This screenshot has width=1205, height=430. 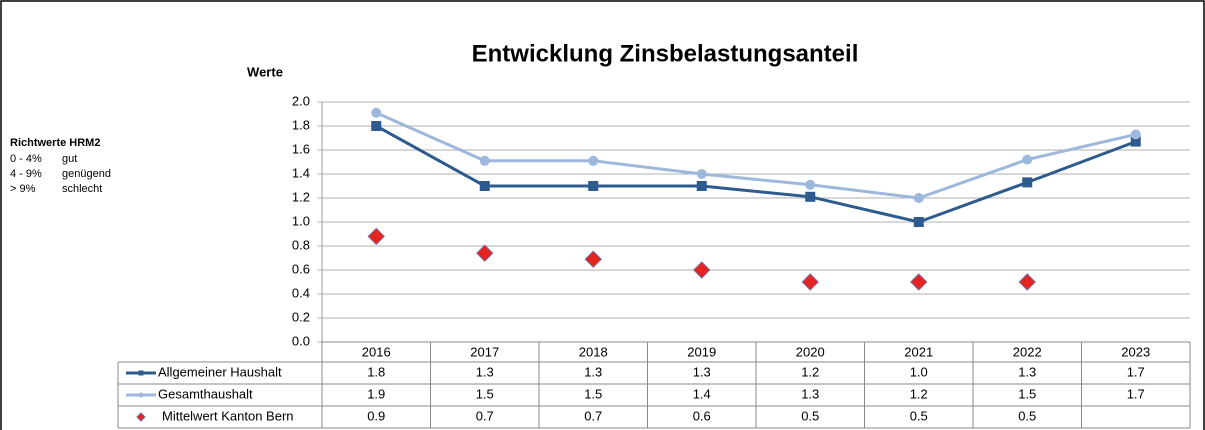 What do you see at coordinates (301, 196) in the screenshot?
I see `y-tick-label: 1.2` at bounding box center [301, 196].